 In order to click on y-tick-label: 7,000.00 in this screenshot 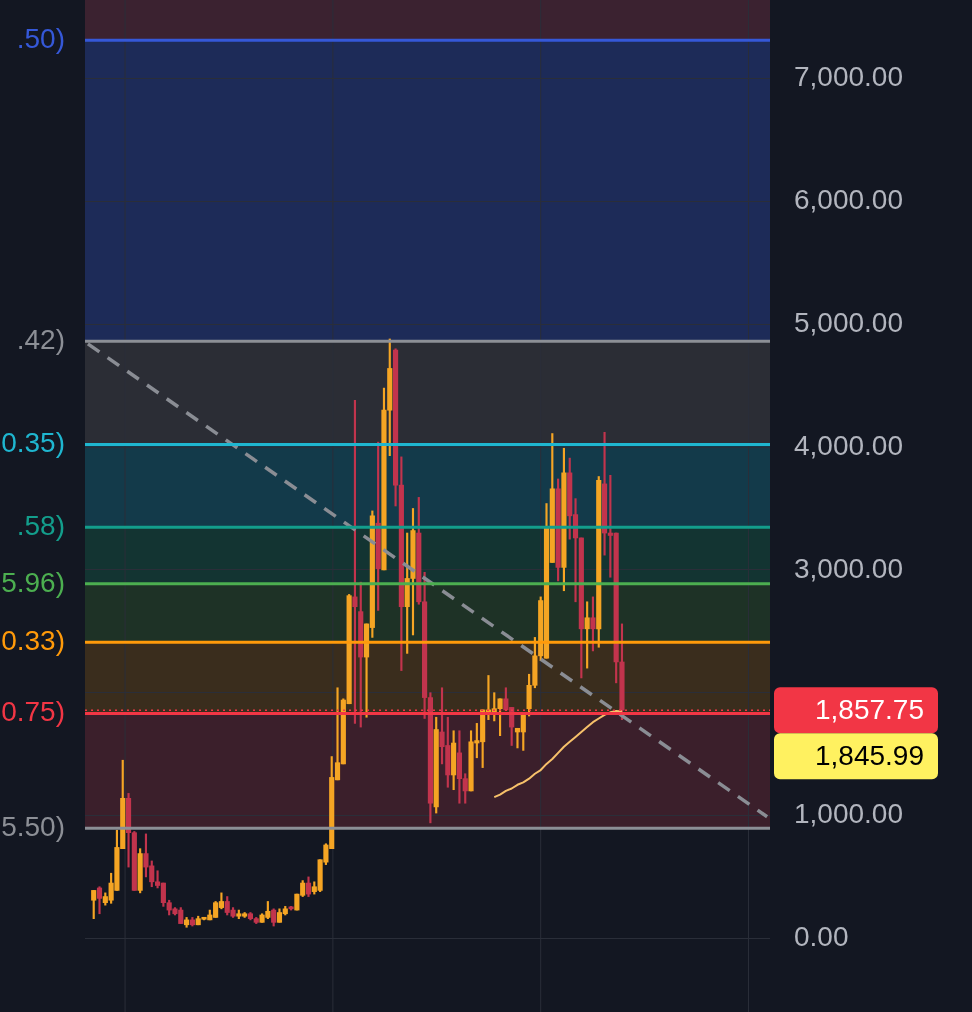, I will do `click(848, 77)`.